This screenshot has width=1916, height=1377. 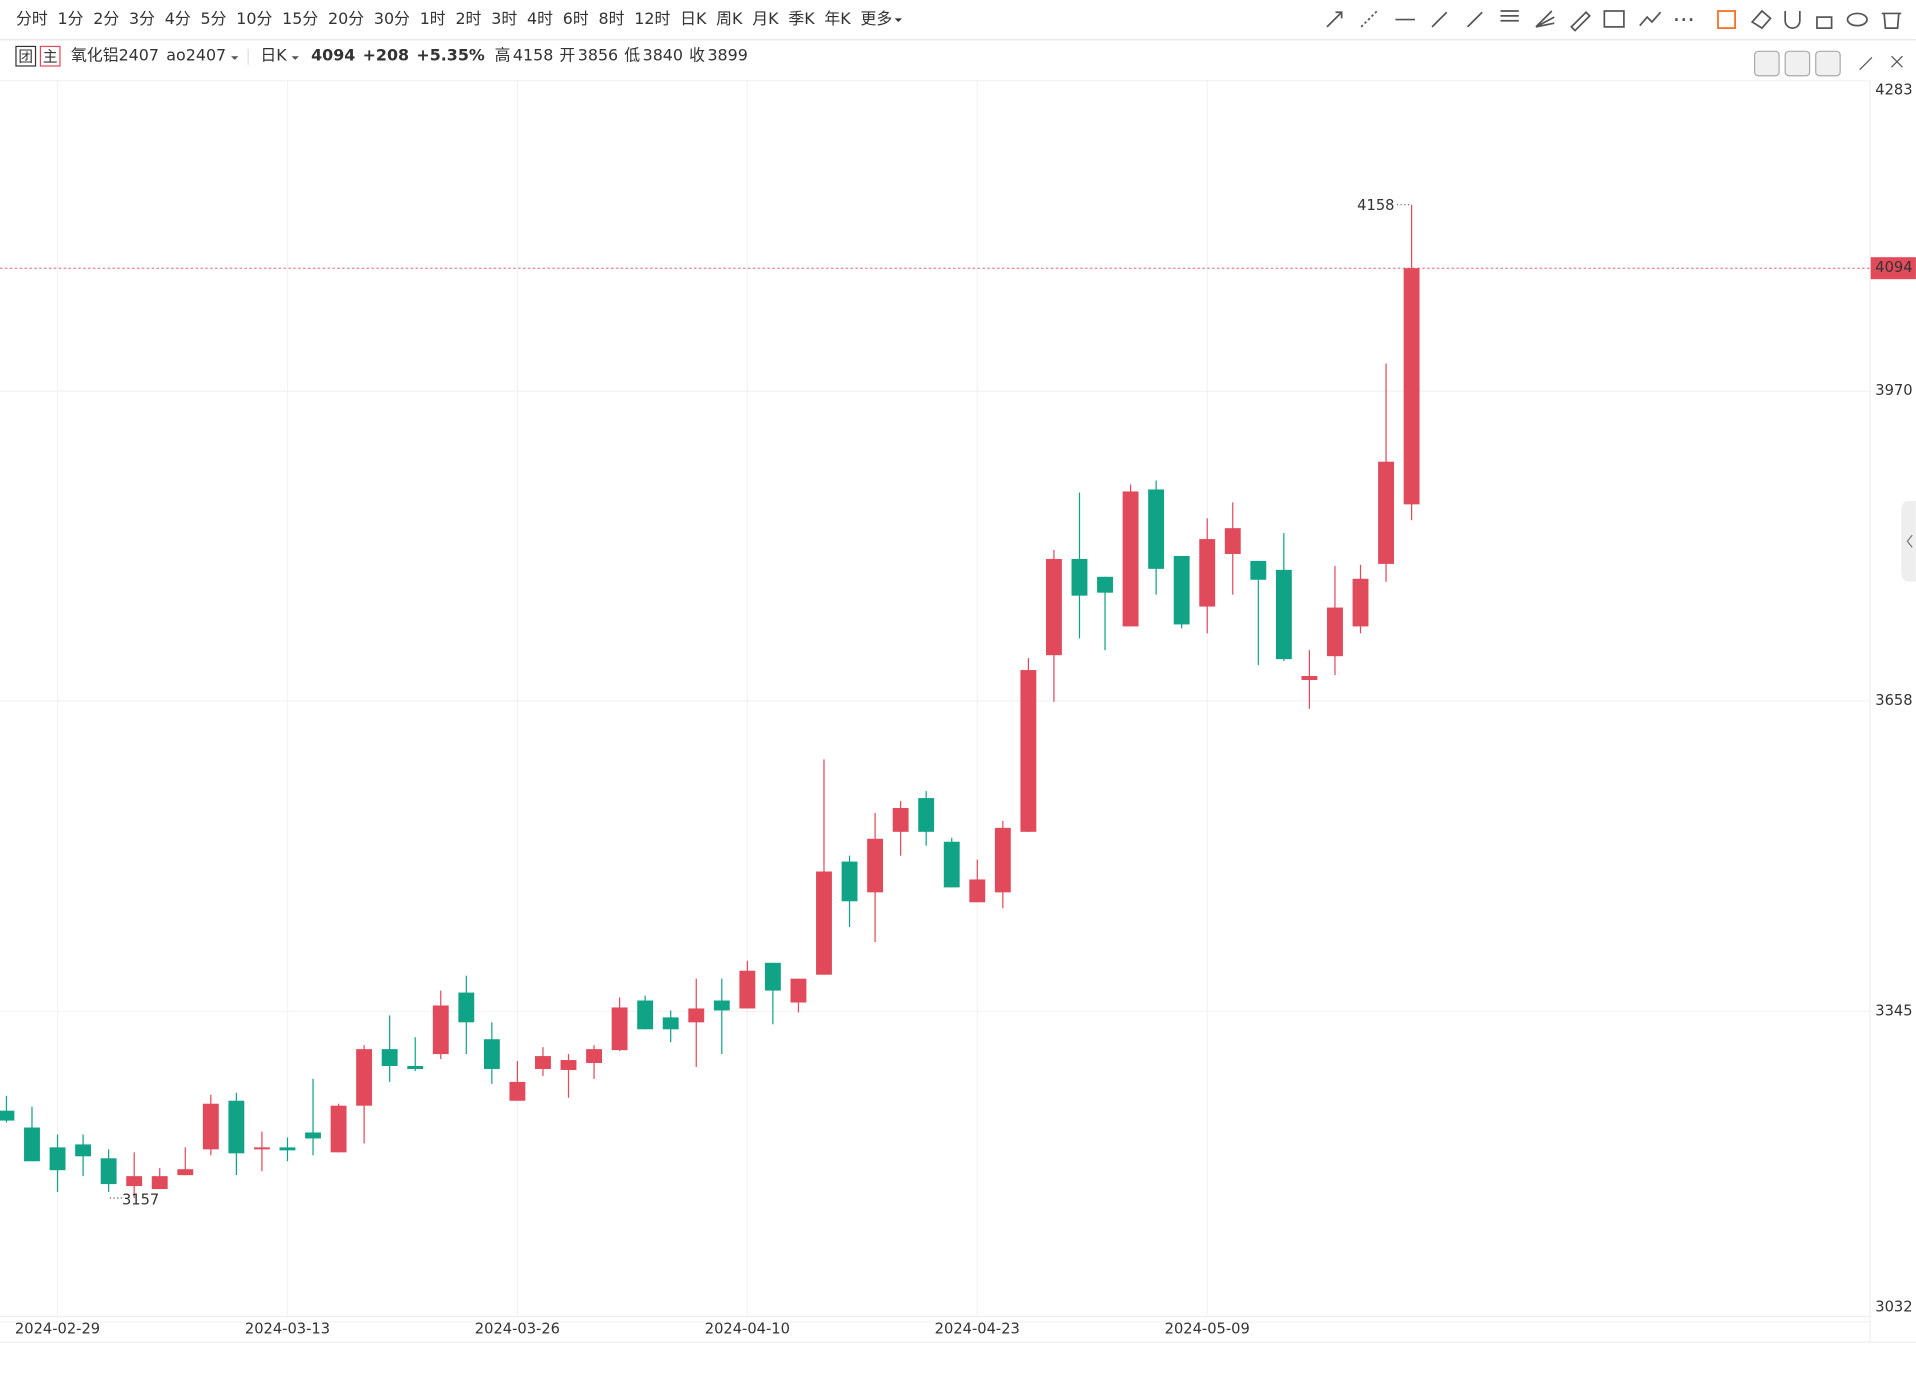 What do you see at coordinates (346, 18) in the screenshot?
I see `period-button: 20分` at bounding box center [346, 18].